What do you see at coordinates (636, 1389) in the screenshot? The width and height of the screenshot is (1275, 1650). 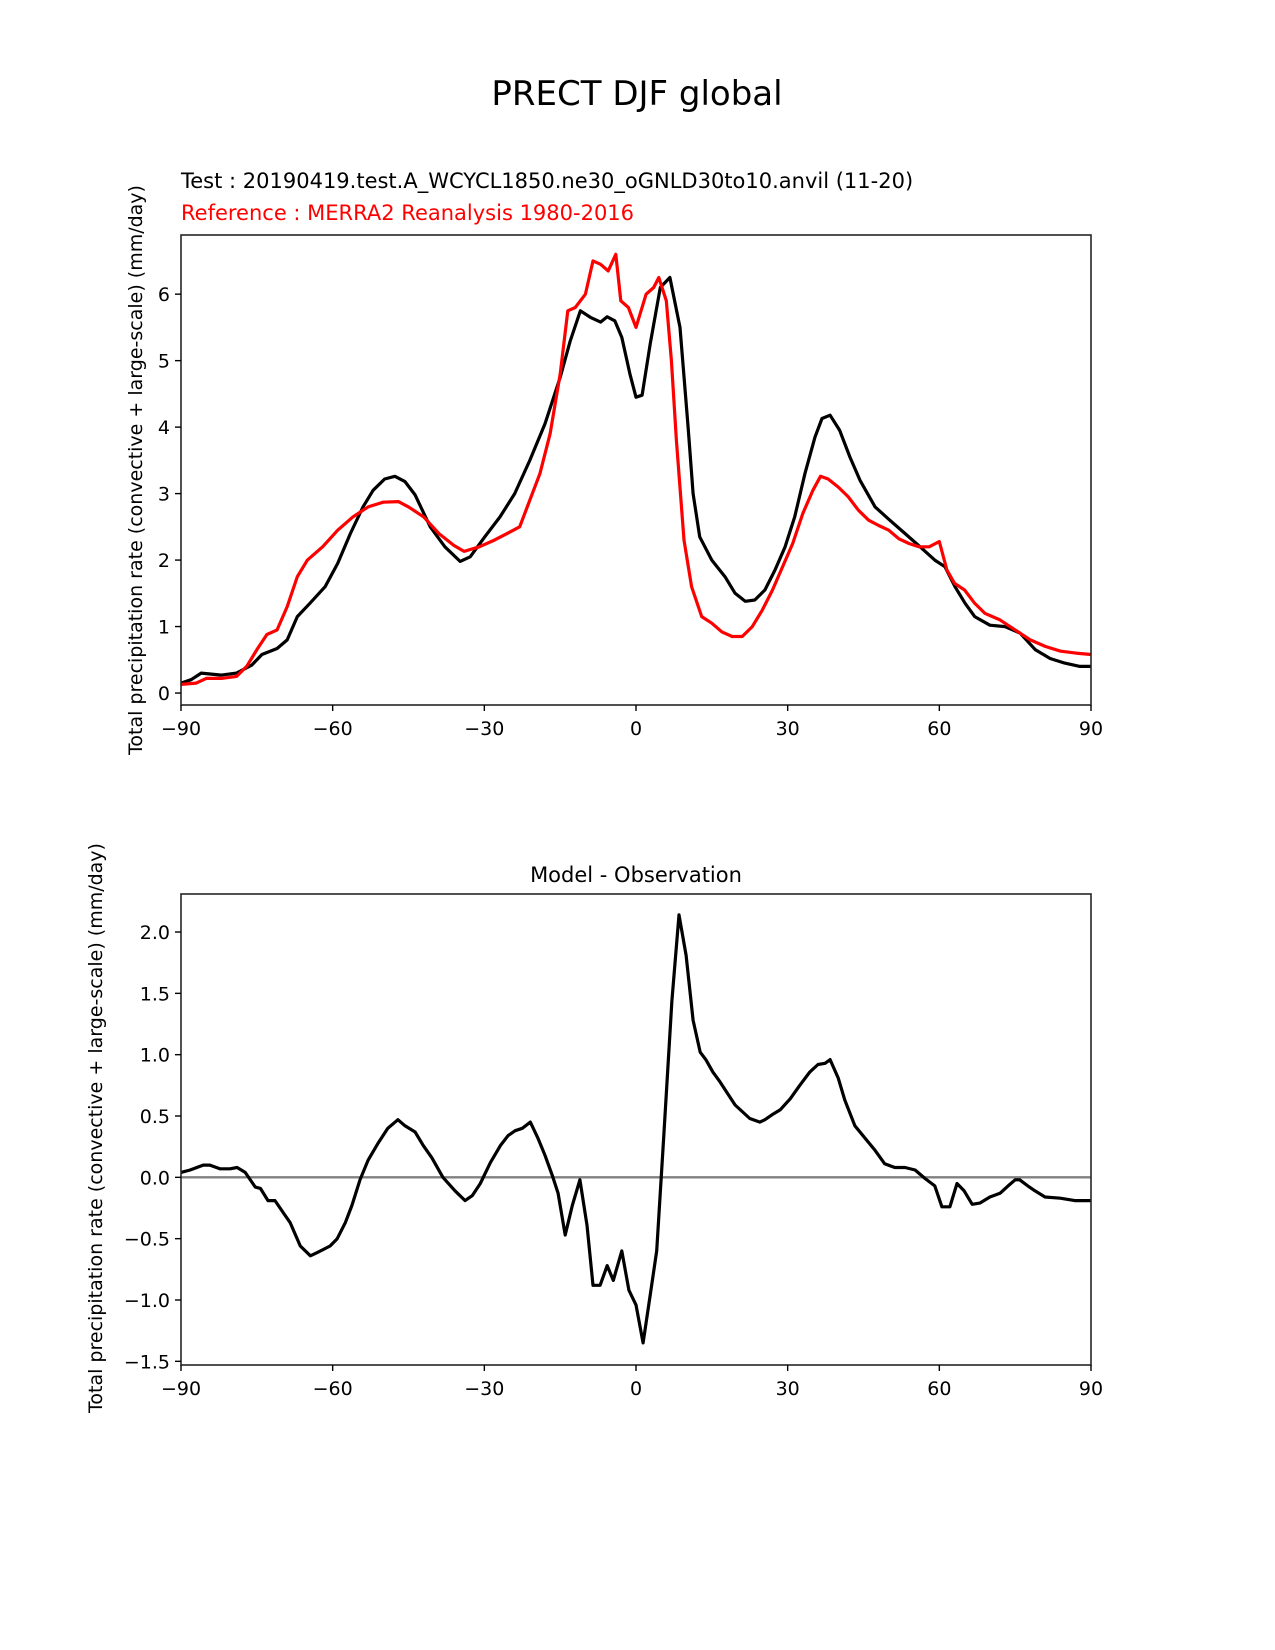 I see `bottom-x-tick-label: 0` at bounding box center [636, 1389].